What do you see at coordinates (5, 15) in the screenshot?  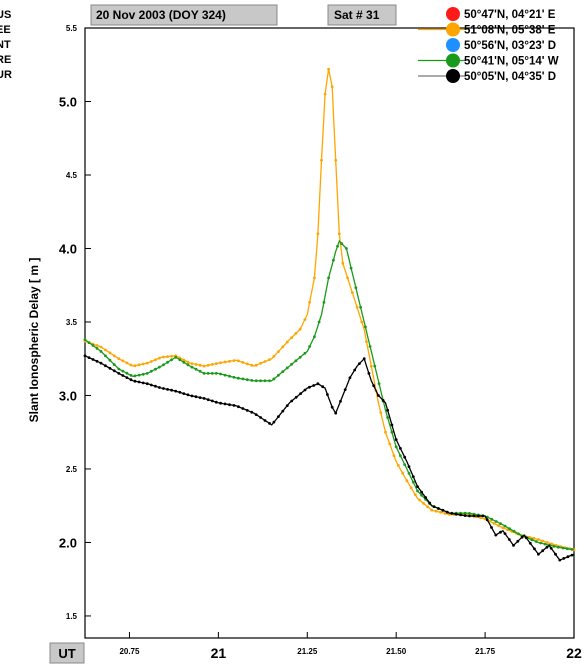 I see `station-code: US` at bounding box center [5, 15].